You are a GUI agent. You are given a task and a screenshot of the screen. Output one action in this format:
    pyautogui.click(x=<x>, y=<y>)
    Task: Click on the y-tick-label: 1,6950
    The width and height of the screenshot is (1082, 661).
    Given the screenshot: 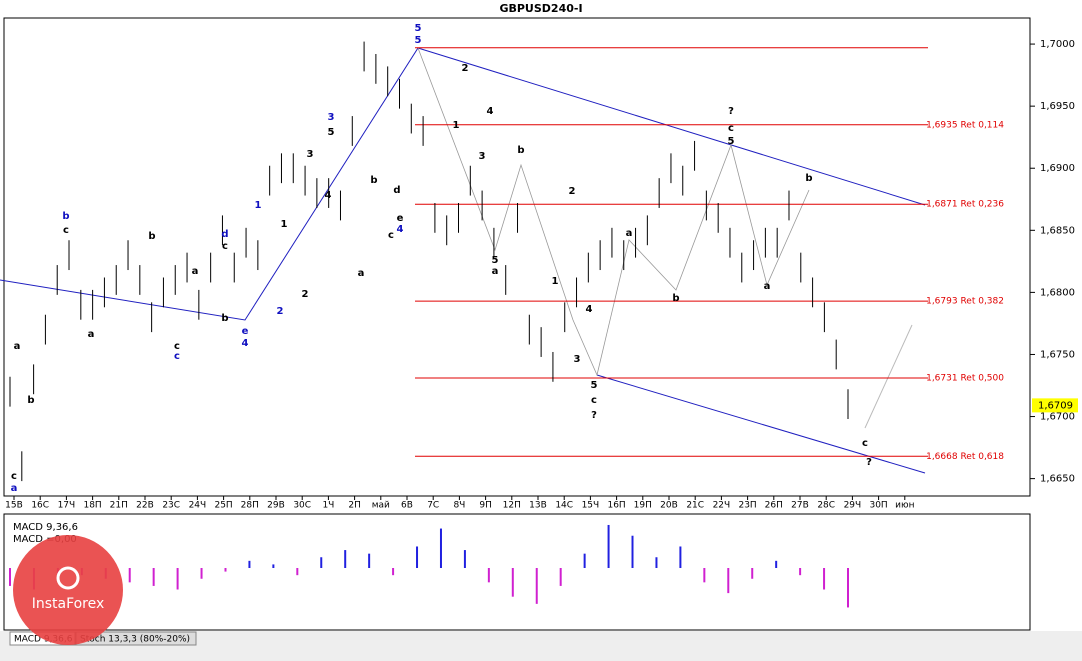 What is the action you would take?
    pyautogui.click(x=1057, y=106)
    